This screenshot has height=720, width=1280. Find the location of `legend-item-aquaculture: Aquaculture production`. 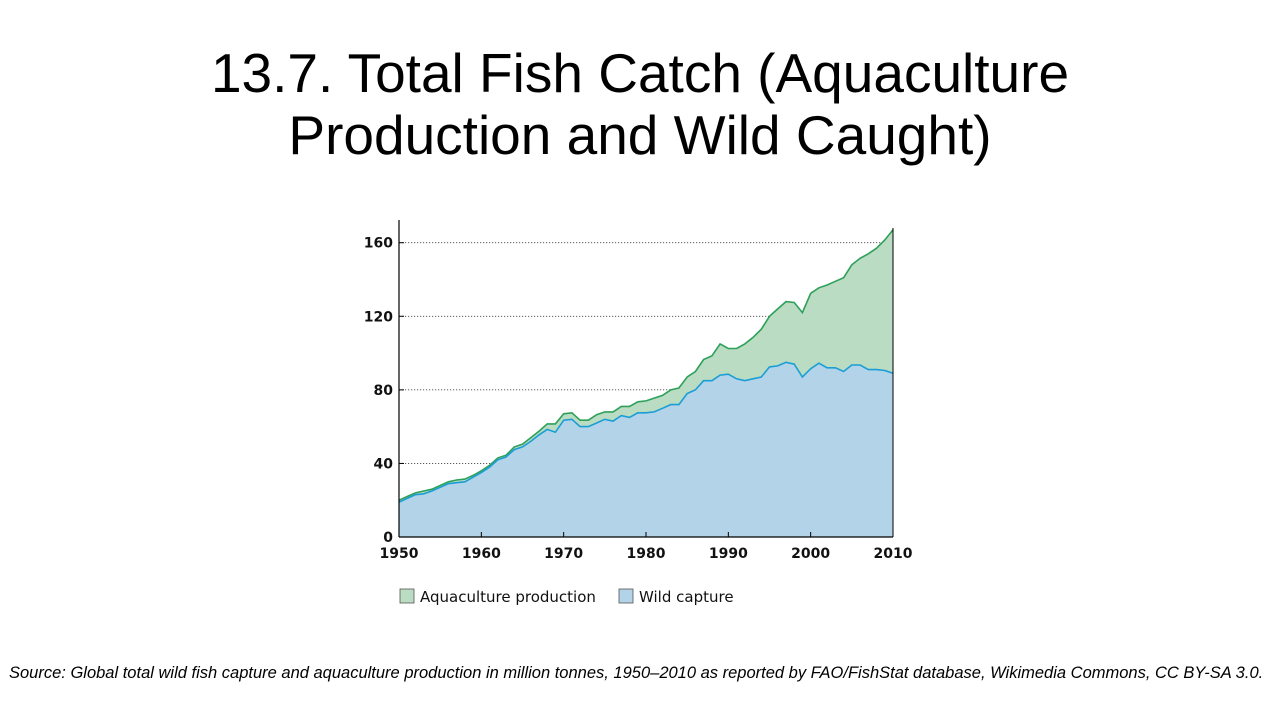

legend-item-aquaculture: Aquaculture production is located at coordinates (497, 597).